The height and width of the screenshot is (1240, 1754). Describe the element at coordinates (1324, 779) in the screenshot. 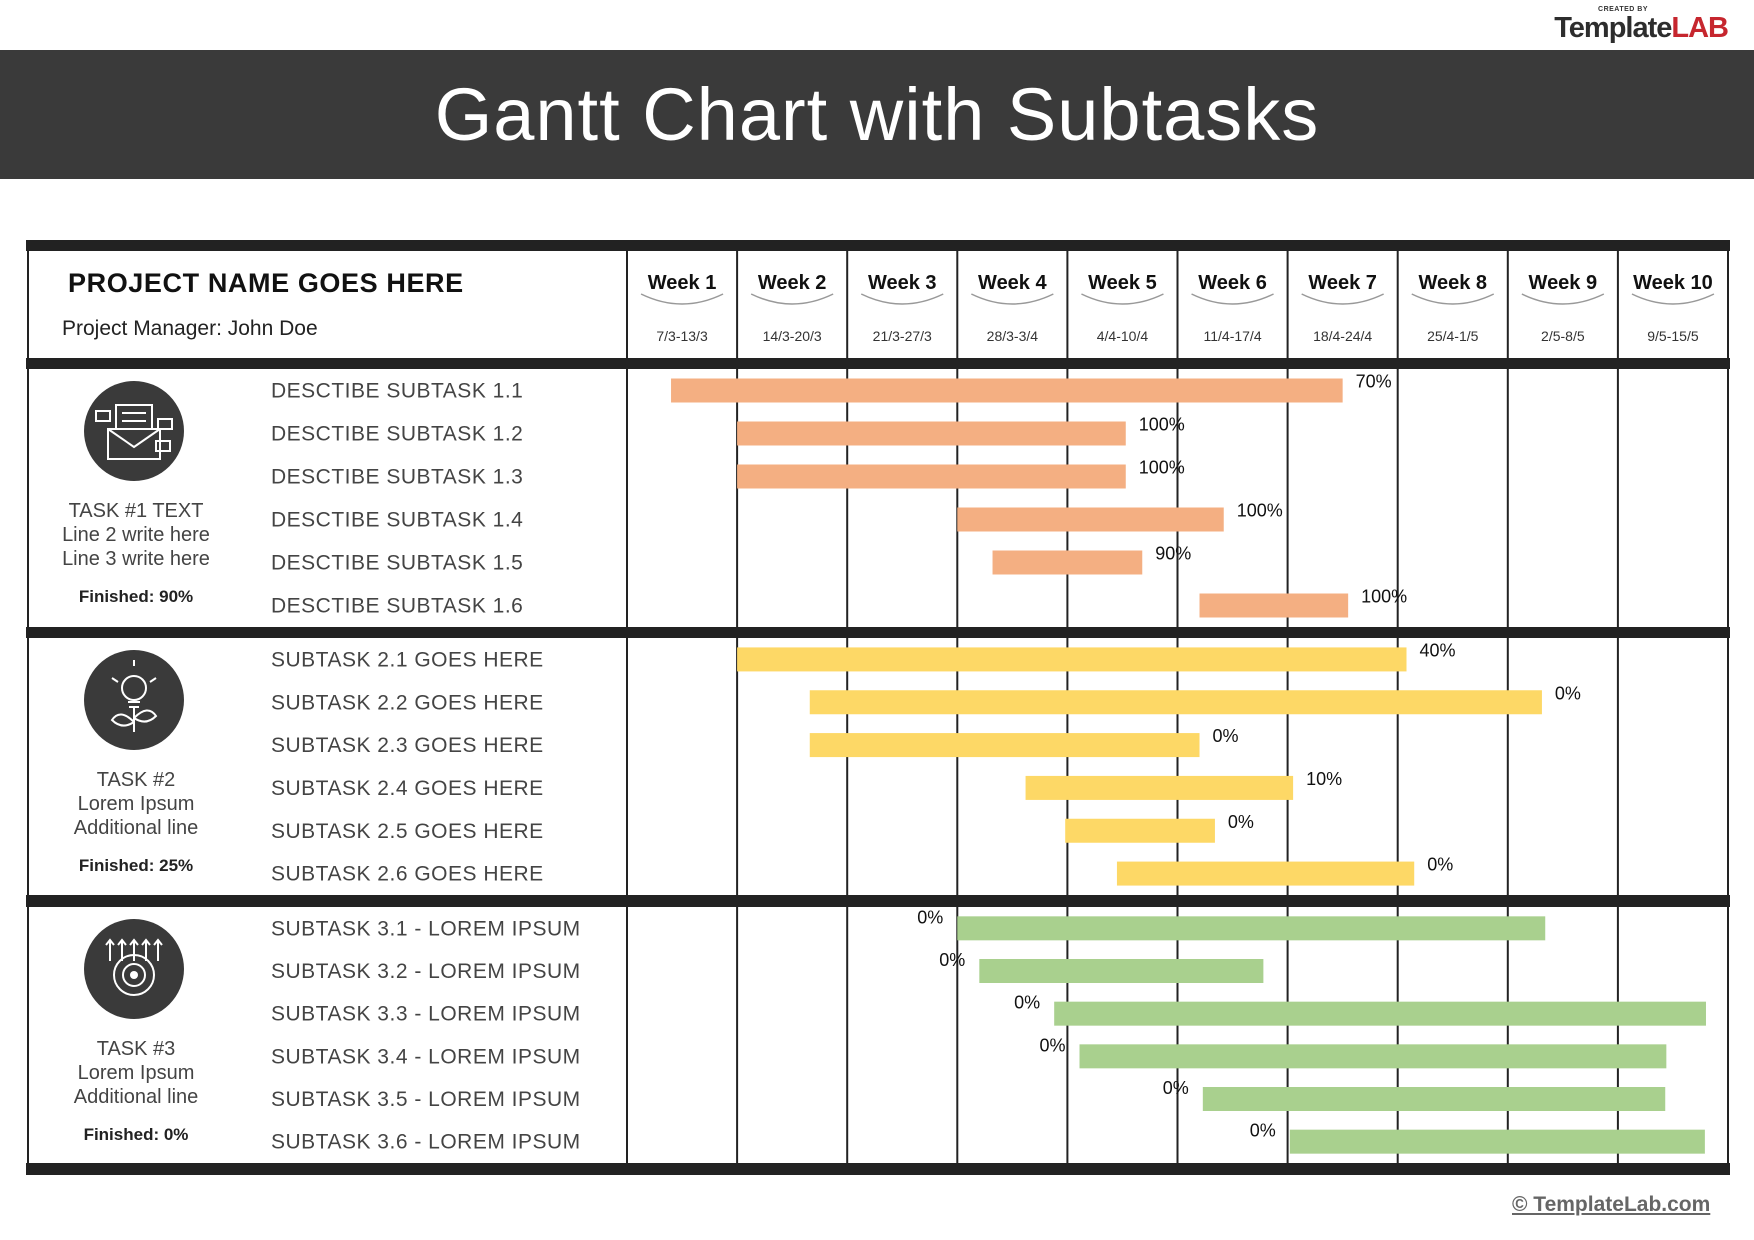

I see `progress-label: 10%` at that location.